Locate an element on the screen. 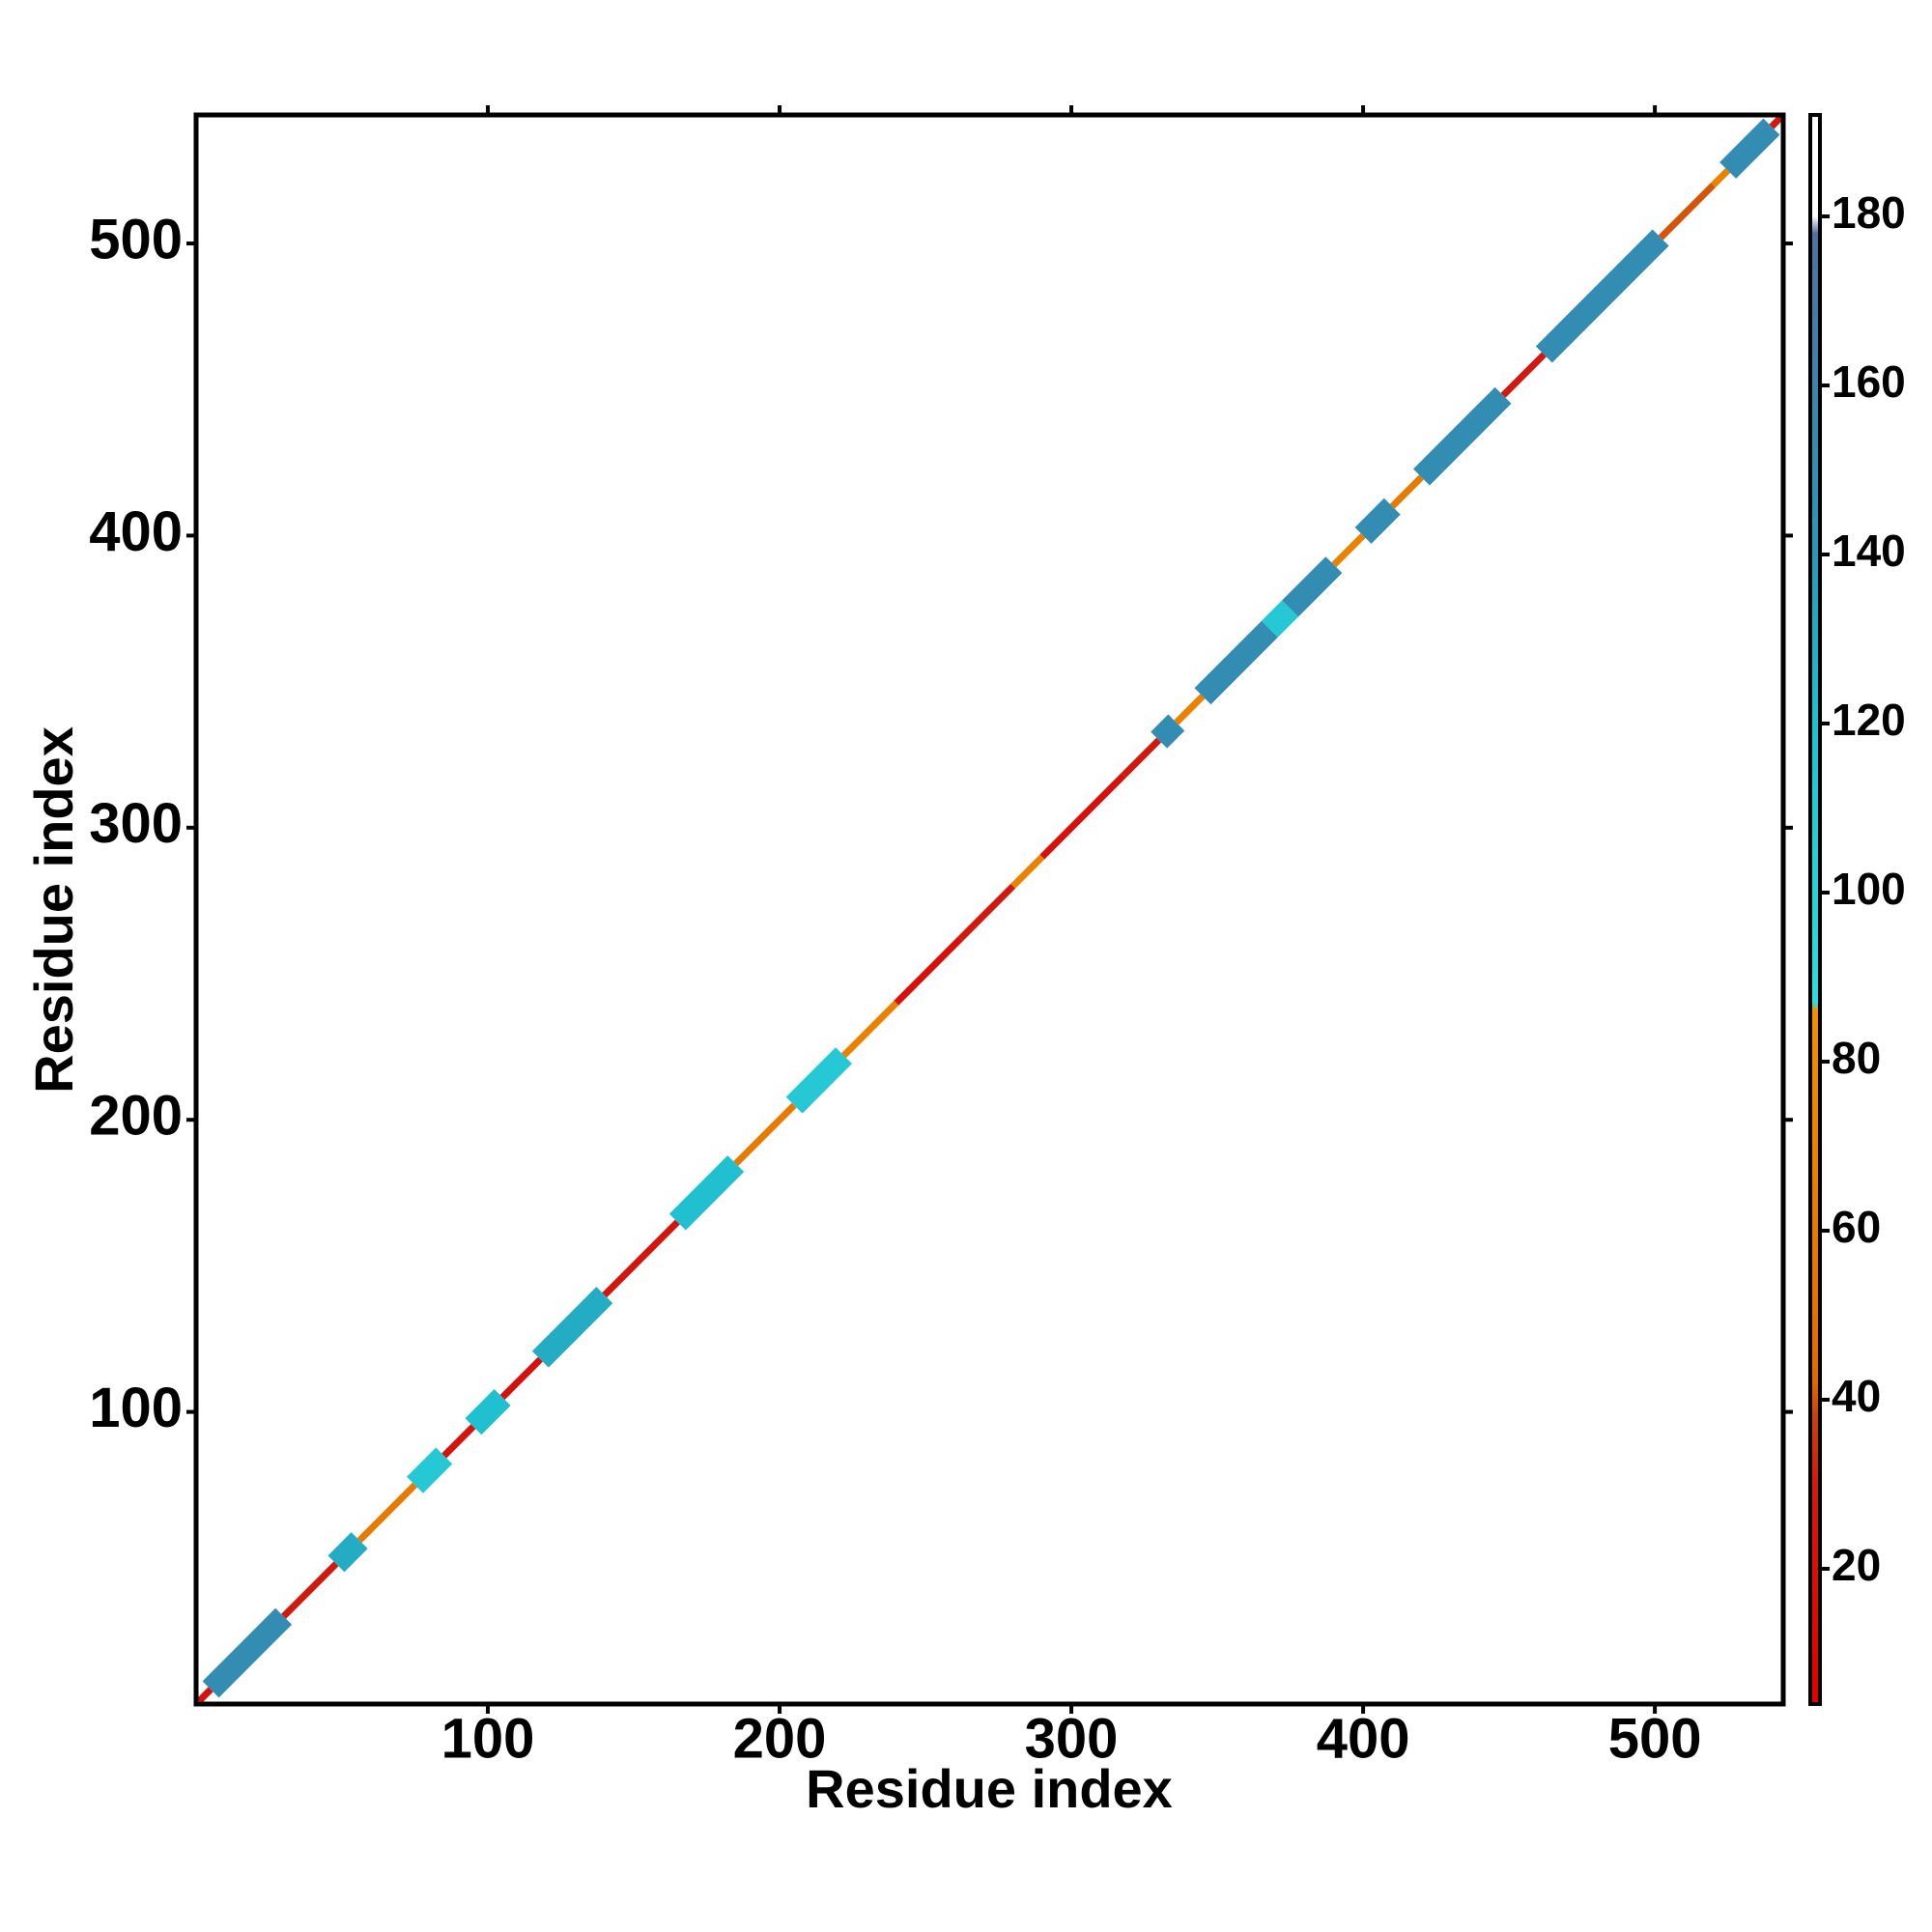 This screenshot has height=1932, width=1932. x-tick-label: 300 is located at coordinates (1072, 1738).